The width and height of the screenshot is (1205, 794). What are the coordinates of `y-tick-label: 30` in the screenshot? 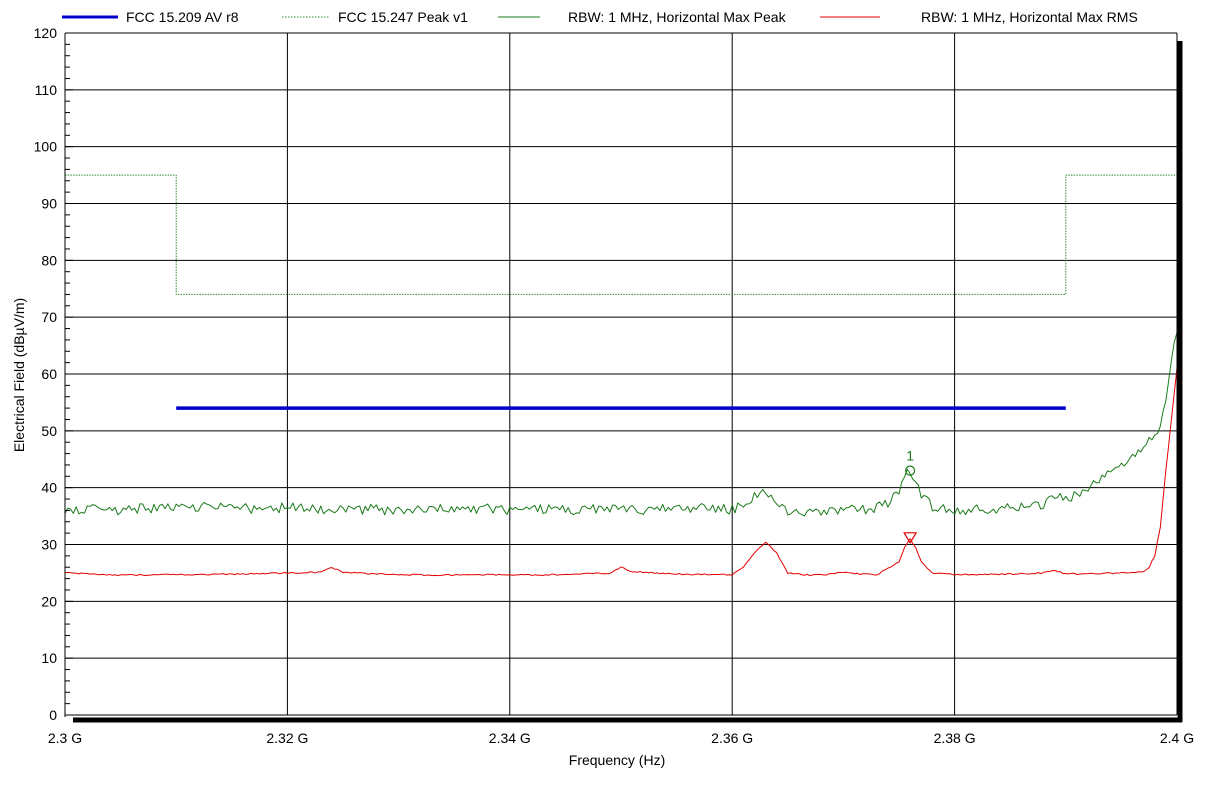 It's located at (49, 545).